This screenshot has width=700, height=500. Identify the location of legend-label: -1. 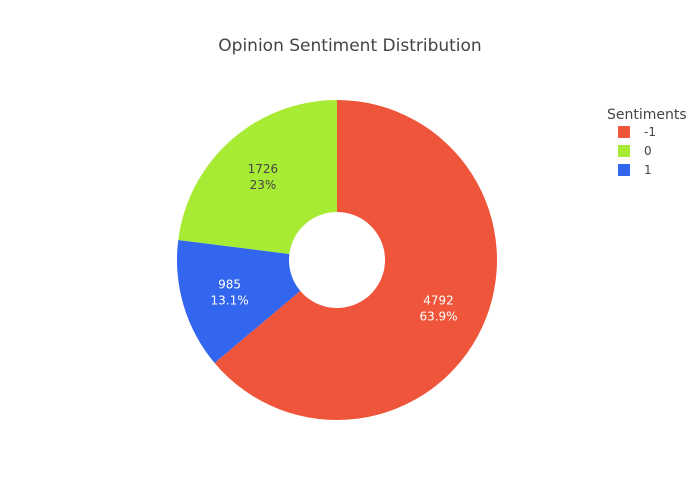
(650, 132).